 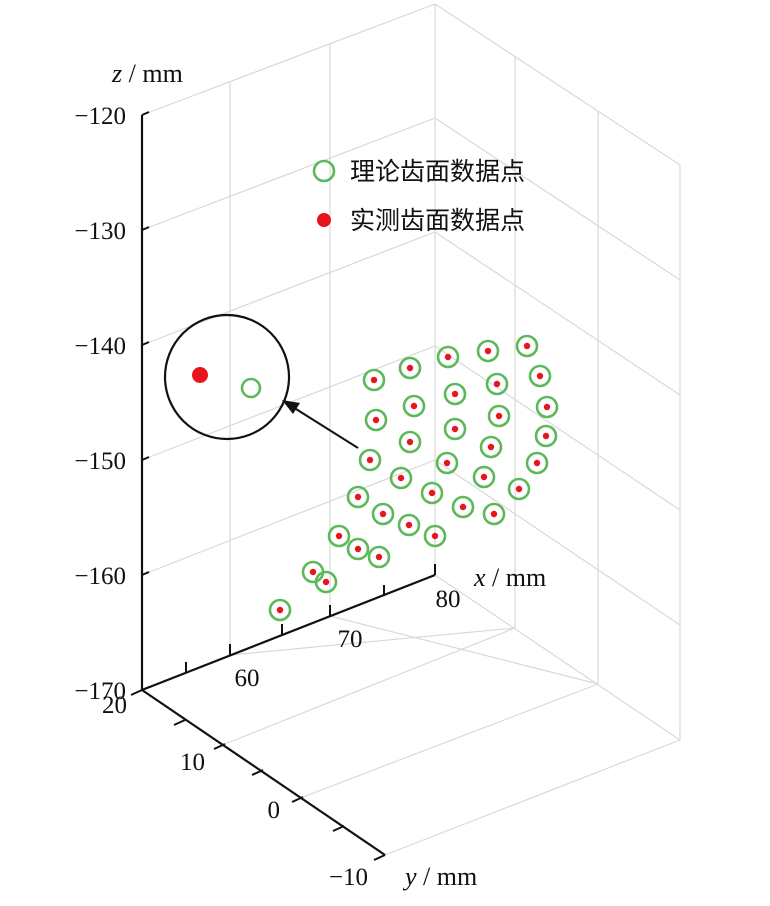 What do you see at coordinates (116, 73) in the screenshot?
I see `z-axis-var: z` at bounding box center [116, 73].